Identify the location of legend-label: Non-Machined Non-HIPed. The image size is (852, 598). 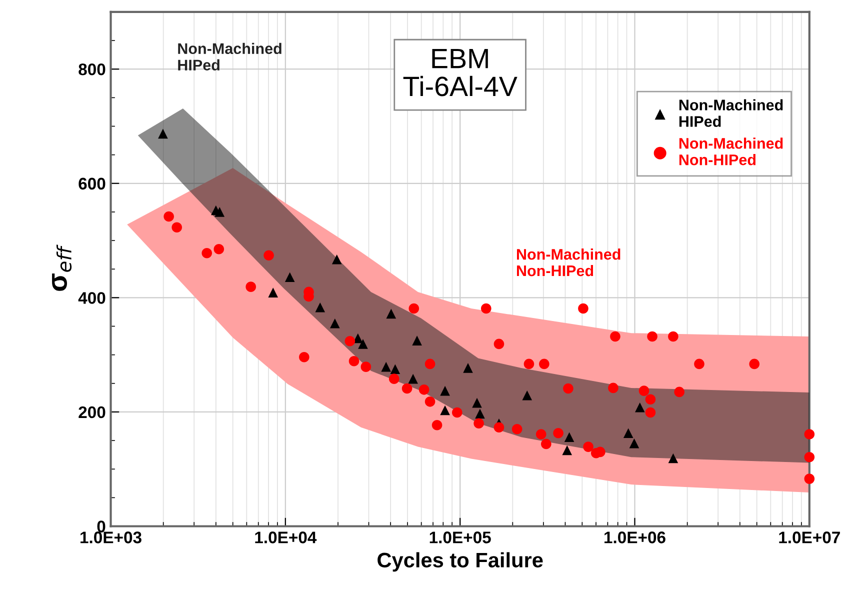
(731, 152).